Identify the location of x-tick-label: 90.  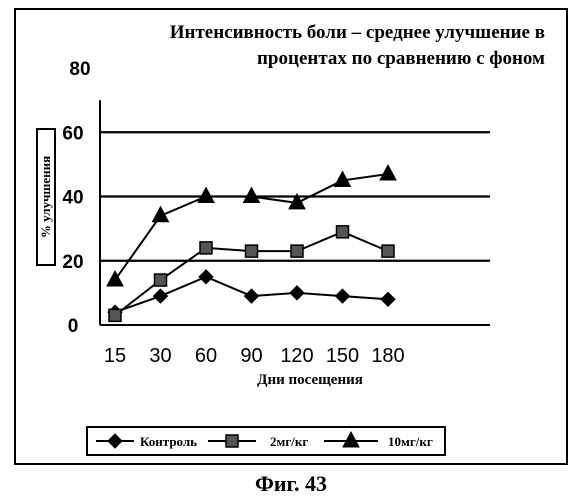
(251, 356).